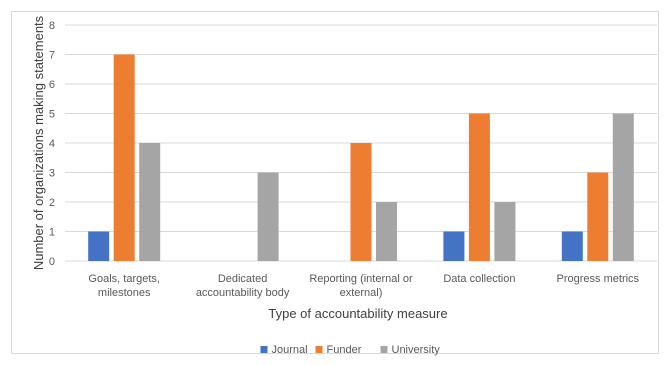 Image resolution: width=670 pixels, height=365 pixels. What do you see at coordinates (384, 349) in the screenshot?
I see `legend-swatch-university` at bounding box center [384, 349].